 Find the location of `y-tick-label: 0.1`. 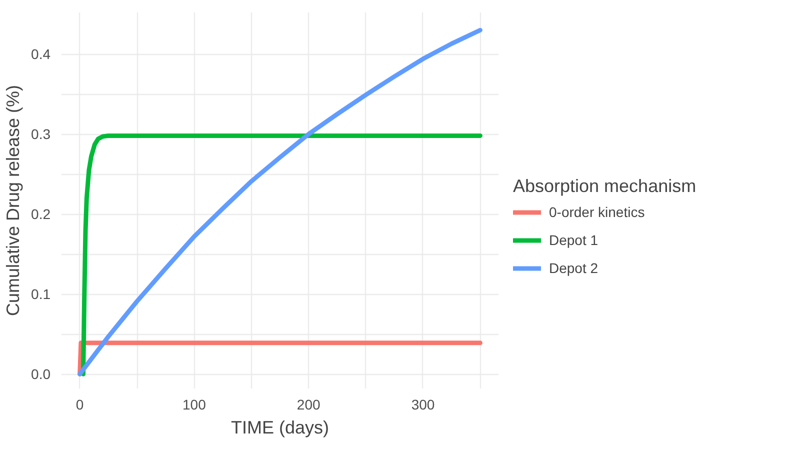

y-tick-label: 0.1 is located at coordinates (41, 294).